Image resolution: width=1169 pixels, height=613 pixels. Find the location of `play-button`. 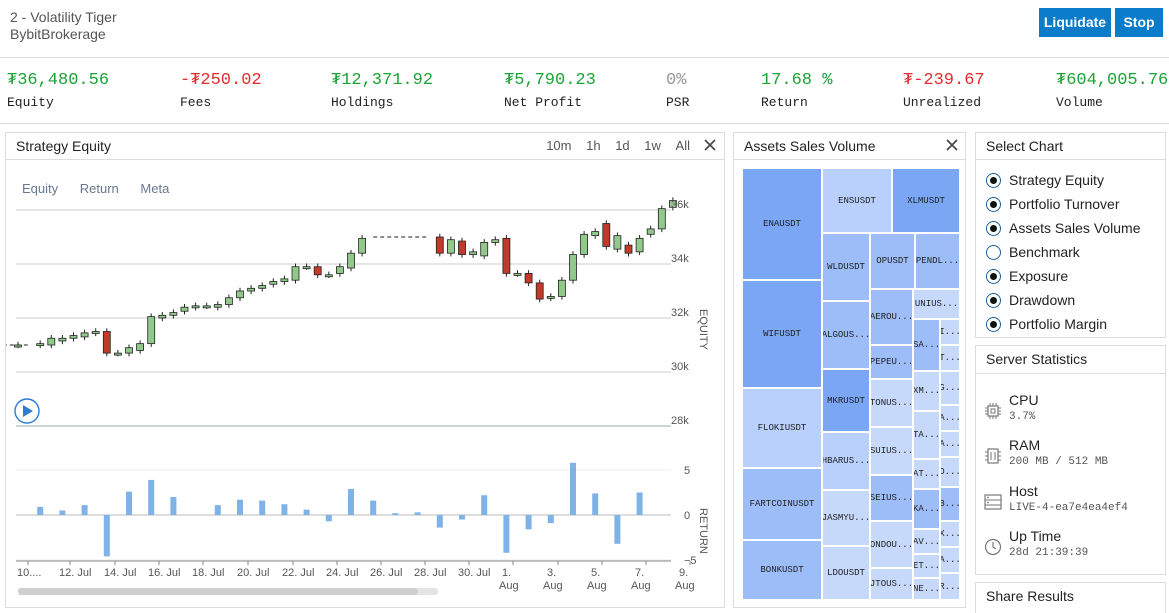

play-button is located at coordinates (27, 411).